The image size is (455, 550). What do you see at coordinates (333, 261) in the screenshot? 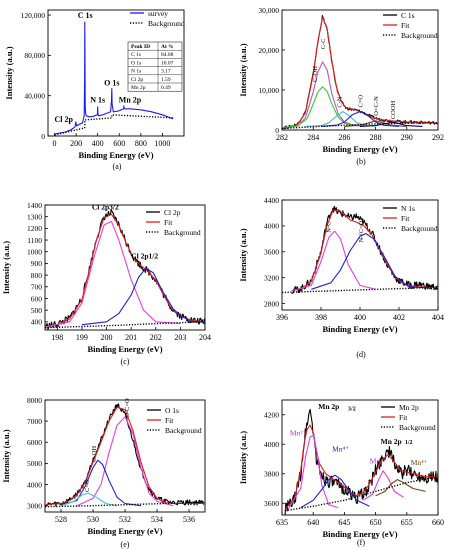
I see `series-line-n-c` at bounding box center [333, 261].